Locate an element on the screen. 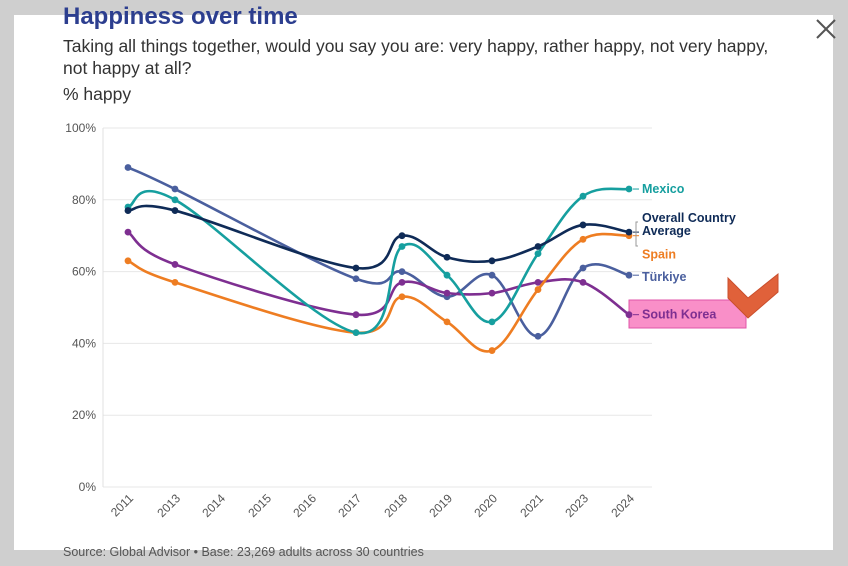  close-button is located at coordinates (826, 29).